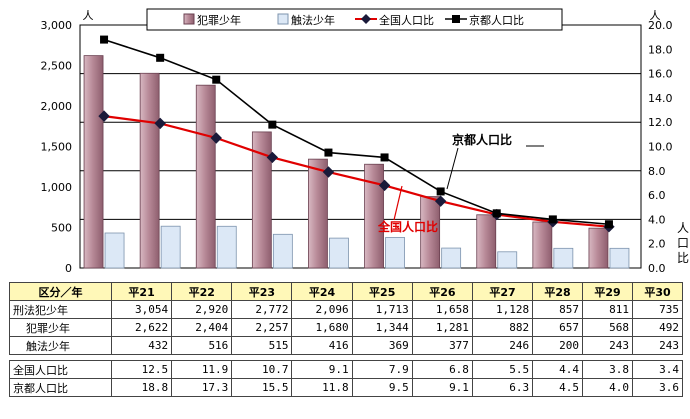 The height and width of the screenshot is (419, 690). What do you see at coordinates (502, 327) in the screenshot?
I see `table-cell: 882` at bounding box center [502, 327].